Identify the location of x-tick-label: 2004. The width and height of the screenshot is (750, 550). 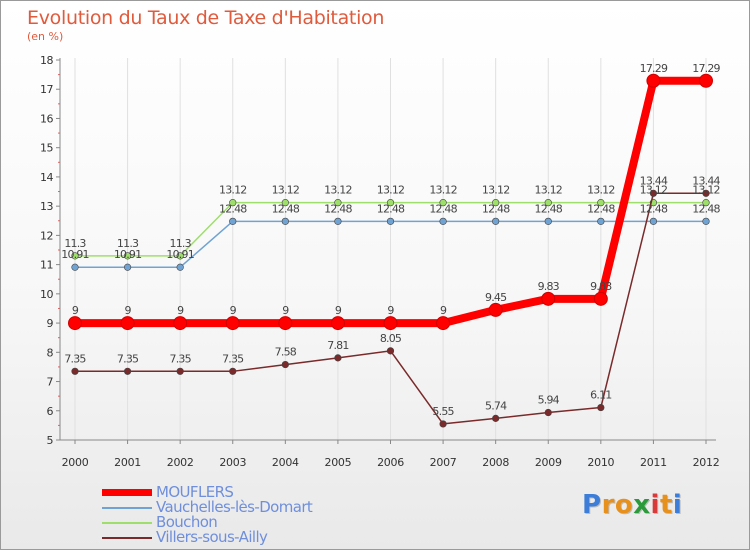
(285, 462).